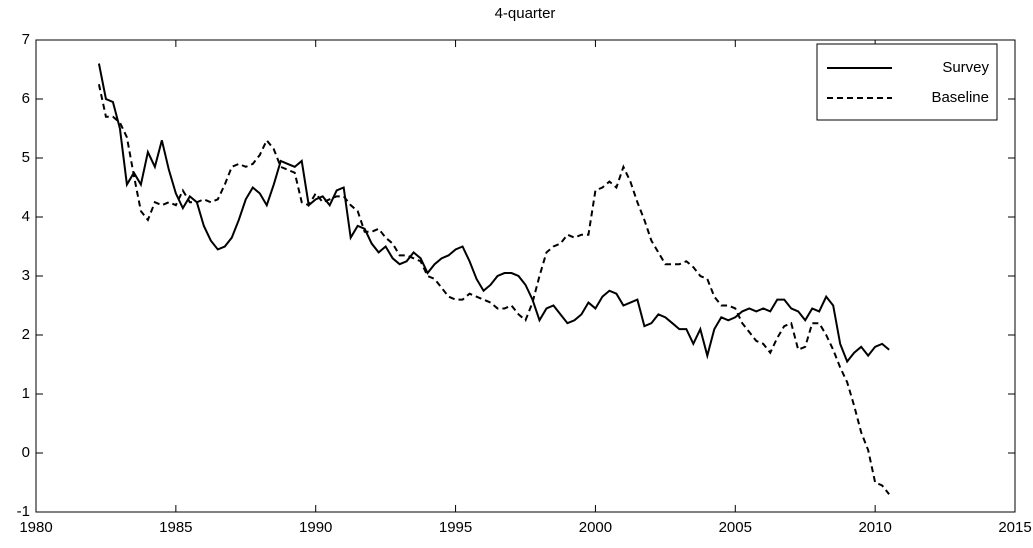  Describe the element at coordinates (23, 511) in the screenshot. I see `y-tick-label: -1` at that location.